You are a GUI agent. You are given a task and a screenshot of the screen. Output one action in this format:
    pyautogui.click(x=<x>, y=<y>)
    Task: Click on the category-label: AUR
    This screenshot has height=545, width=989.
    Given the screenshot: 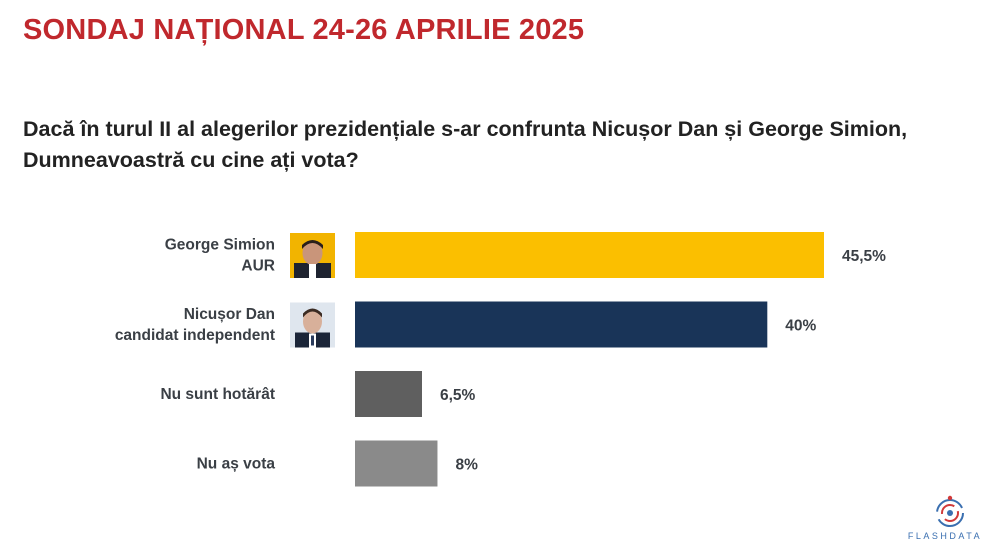 What is the action you would take?
    pyautogui.click(x=258, y=266)
    